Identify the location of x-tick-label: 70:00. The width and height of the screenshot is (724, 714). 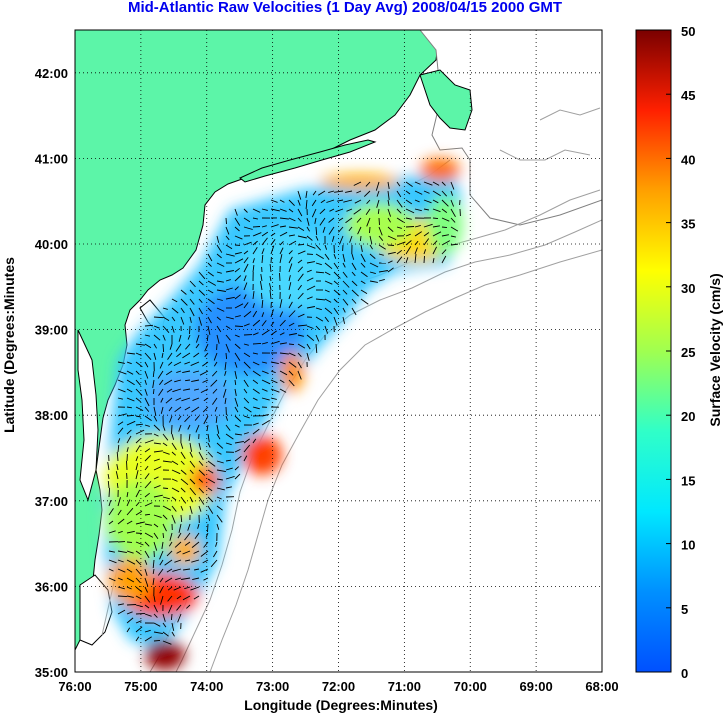
(470, 686).